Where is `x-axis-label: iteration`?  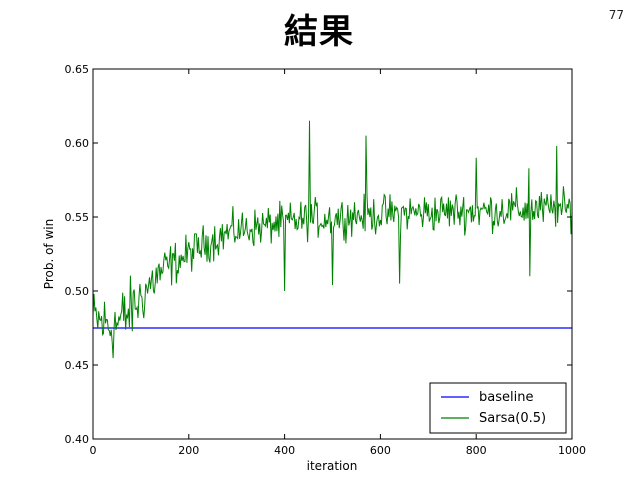
x-axis-label: iteration is located at coordinates (332, 466).